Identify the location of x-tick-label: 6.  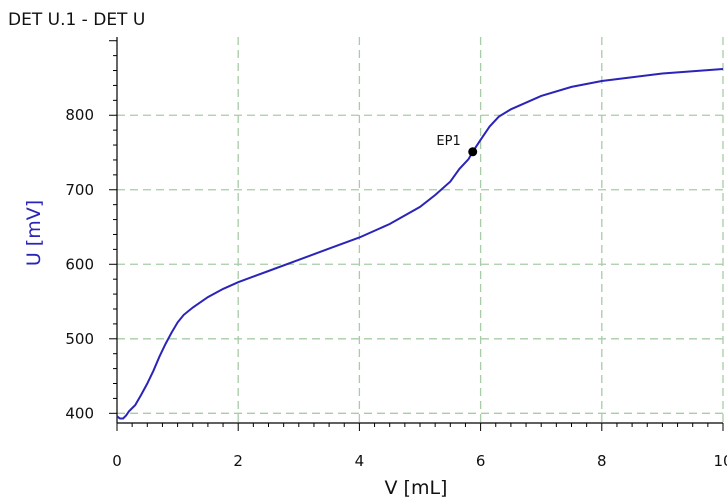
(481, 461).